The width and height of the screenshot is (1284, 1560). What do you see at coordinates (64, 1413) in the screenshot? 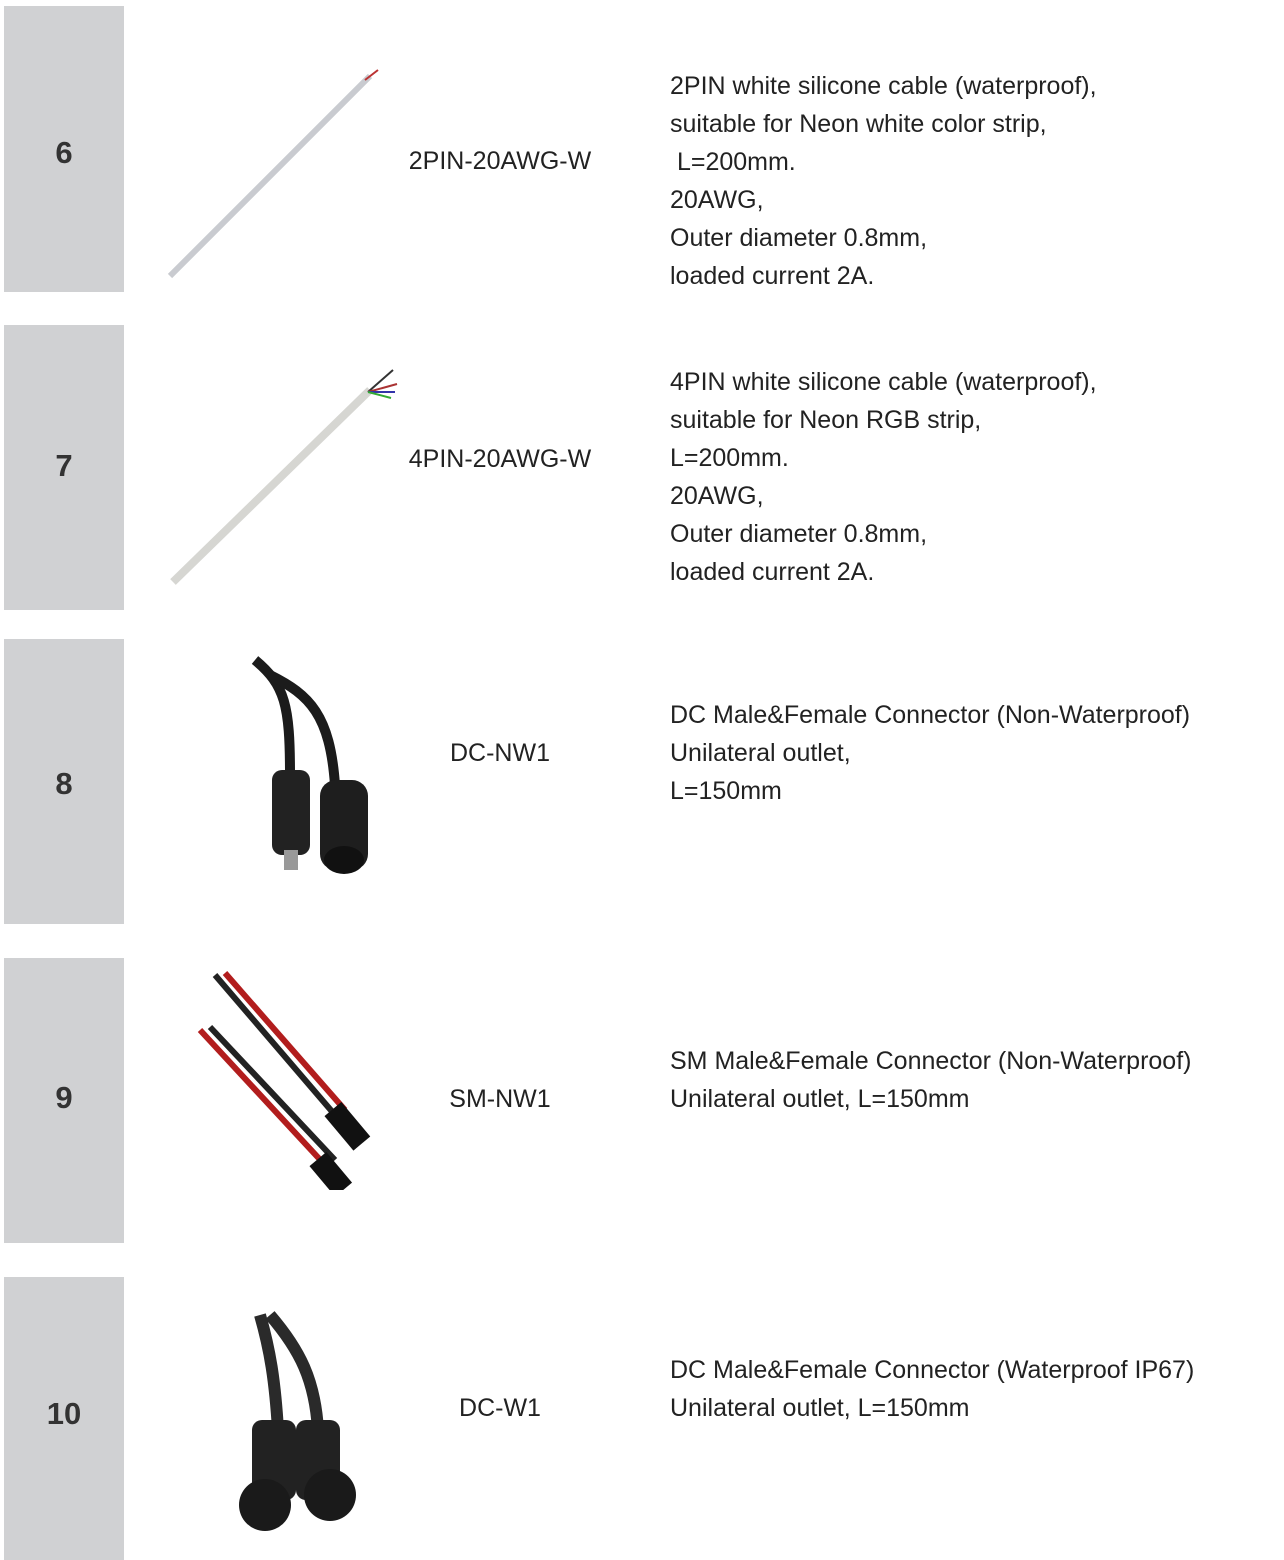
I see `item-number: 10` at bounding box center [64, 1413].